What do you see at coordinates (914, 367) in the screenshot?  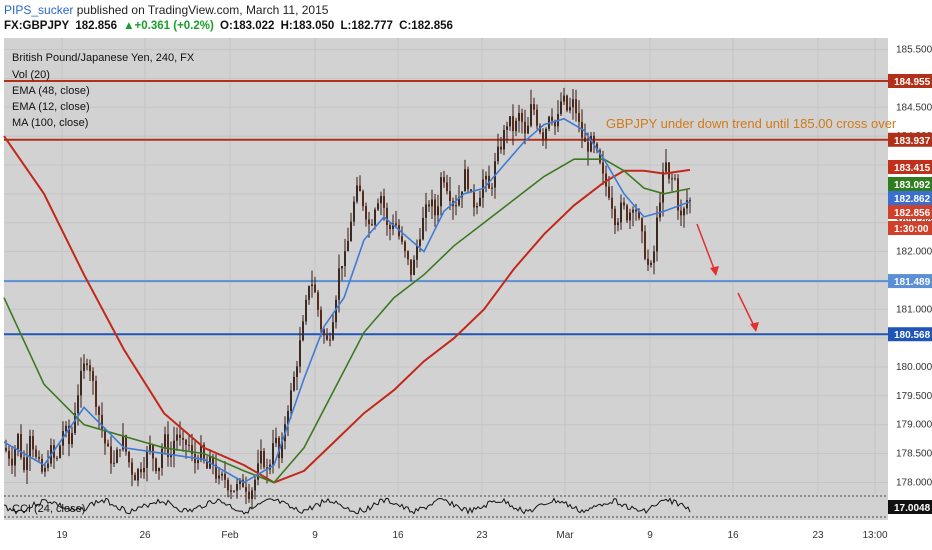 I see `y-tick-label: 180.000` at bounding box center [914, 367].